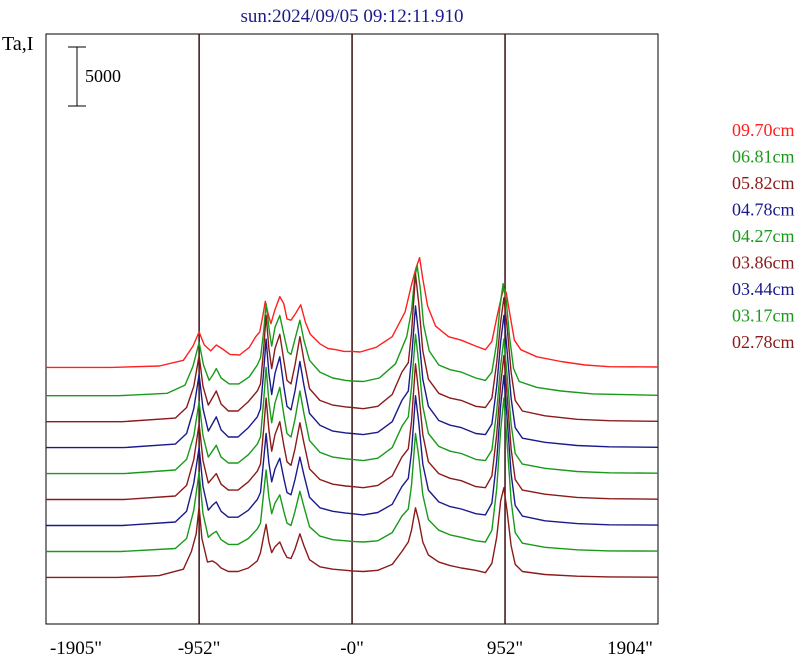 The height and width of the screenshot is (662, 807). I want to click on legend-entry-8: 02.78cm, so click(763, 342).